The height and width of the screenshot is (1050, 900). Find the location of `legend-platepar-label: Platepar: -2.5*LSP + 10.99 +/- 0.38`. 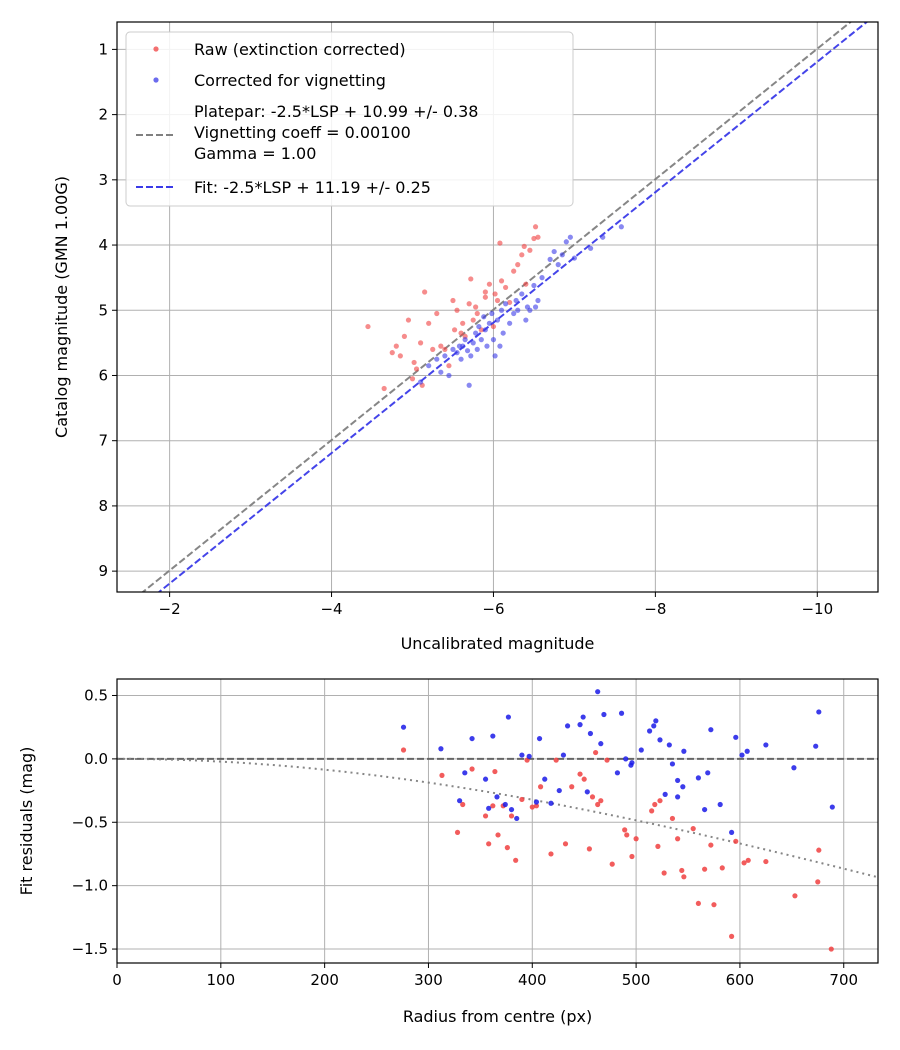

legend-platepar-label: Platepar: -2.5*LSP + 10.99 +/- 0.38 is located at coordinates (336, 111).